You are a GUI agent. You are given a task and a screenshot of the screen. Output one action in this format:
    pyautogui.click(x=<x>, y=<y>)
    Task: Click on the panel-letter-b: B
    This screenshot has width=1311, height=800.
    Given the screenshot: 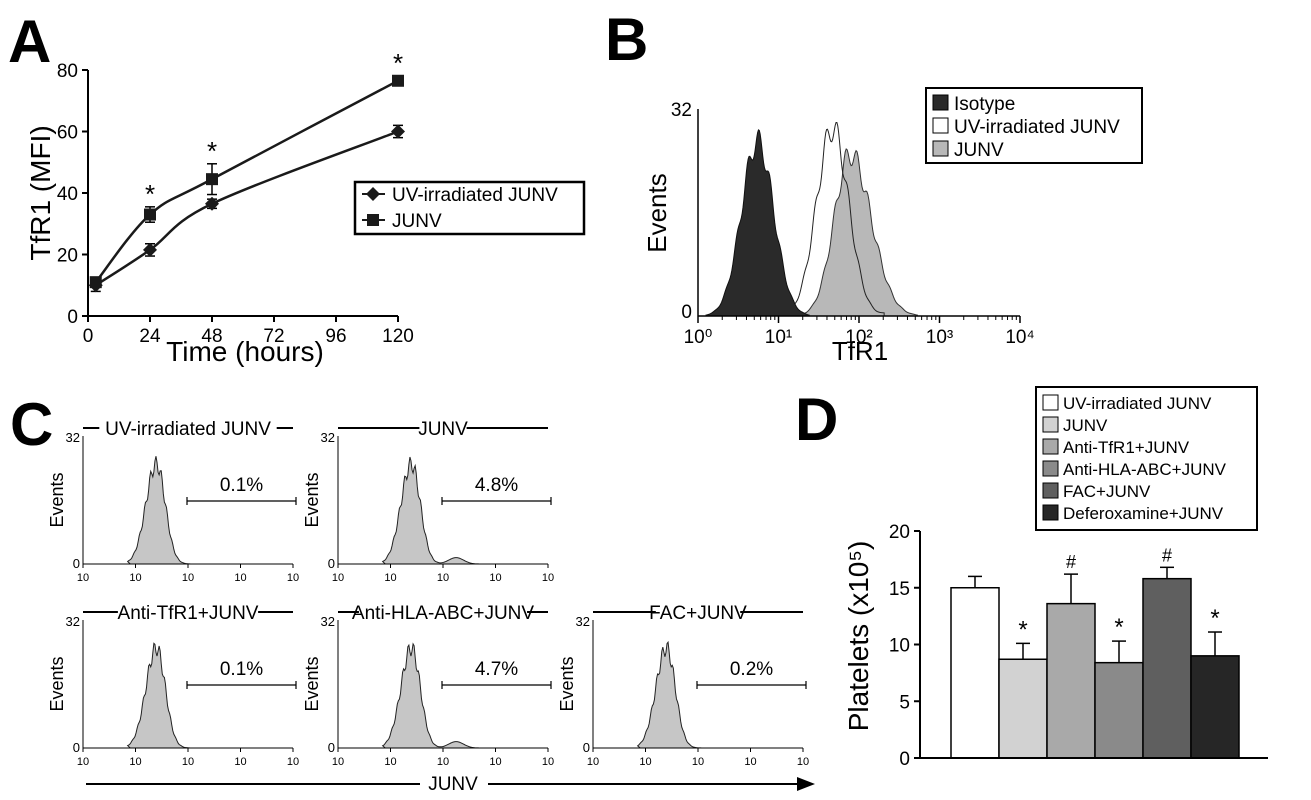 What is the action you would take?
    pyautogui.click(x=626, y=39)
    